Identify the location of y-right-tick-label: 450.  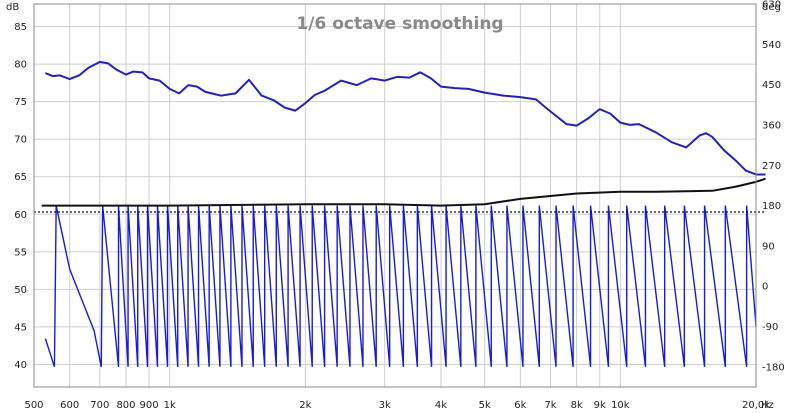
(771, 85).